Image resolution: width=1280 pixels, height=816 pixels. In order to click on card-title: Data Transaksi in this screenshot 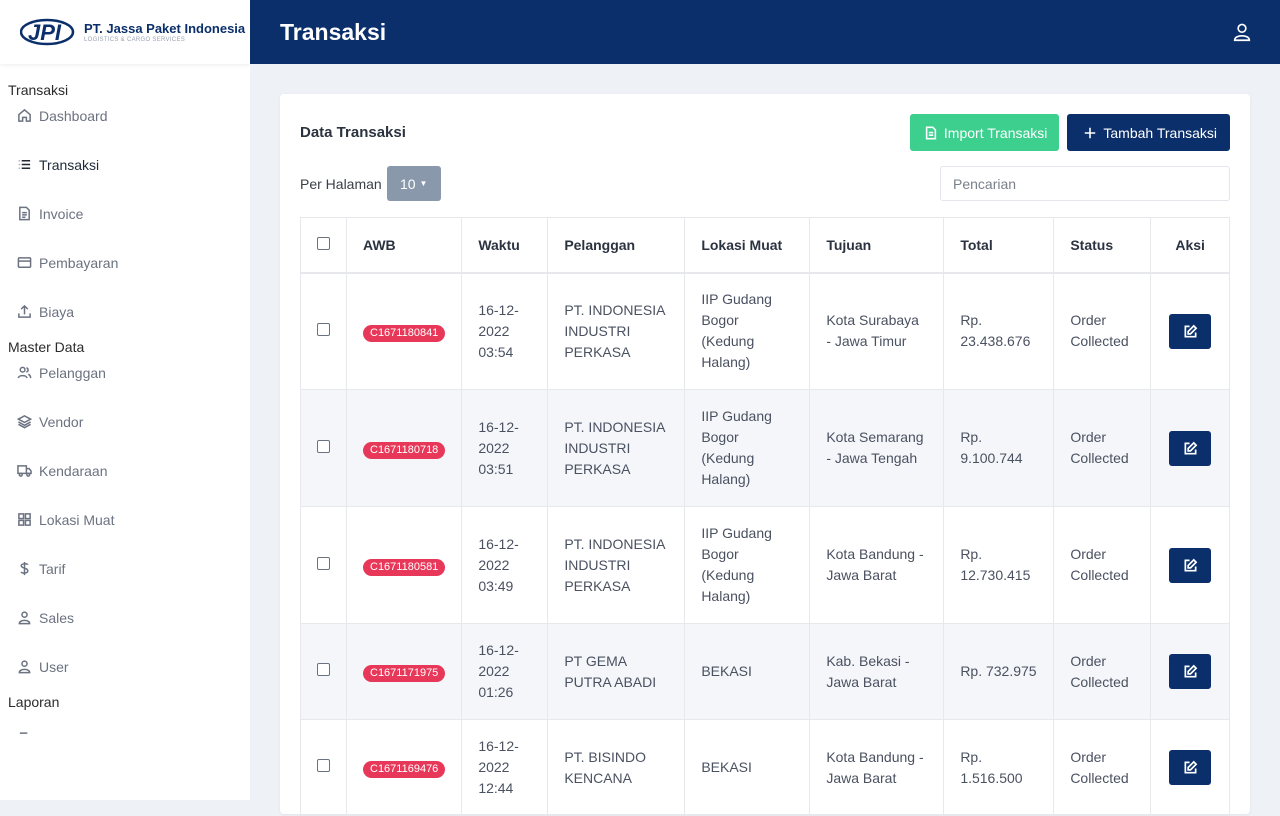, I will do `click(353, 132)`.